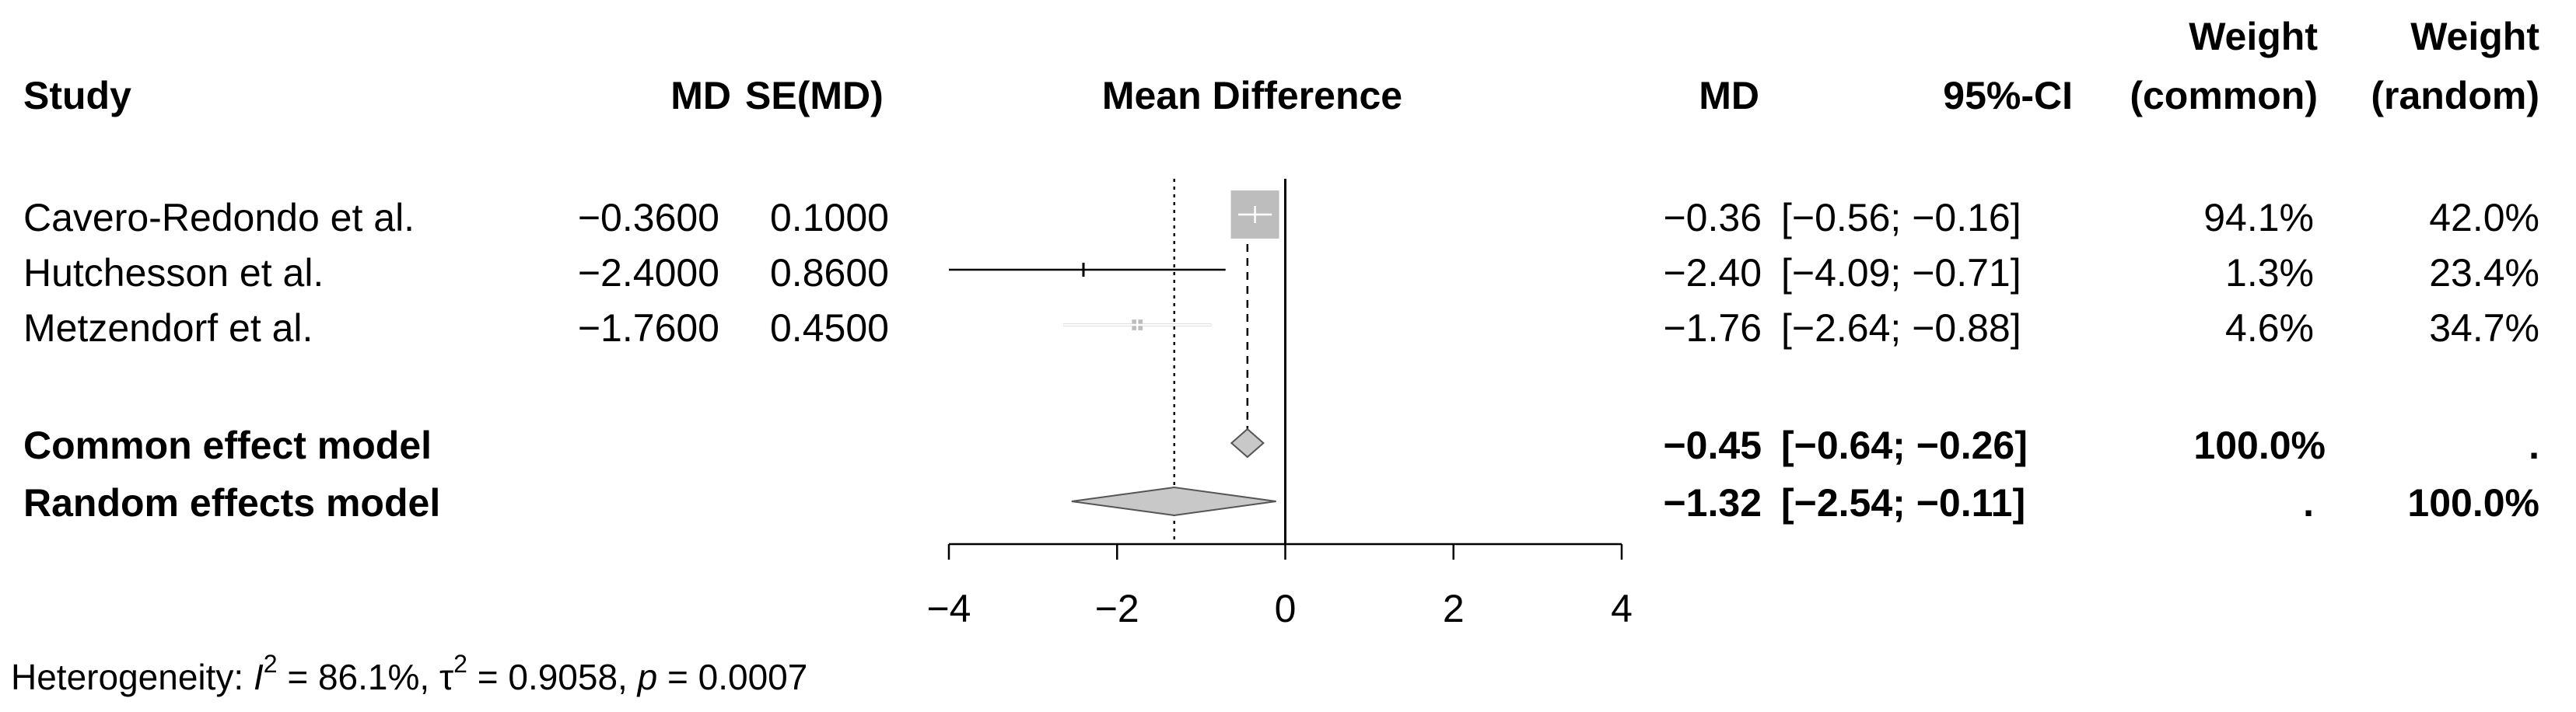 The height and width of the screenshot is (712, 2576). What do you see at coordinates (1248, 443) in the screenshot?
I see `common-effect-diamond` at bounding box center [1248, 443].